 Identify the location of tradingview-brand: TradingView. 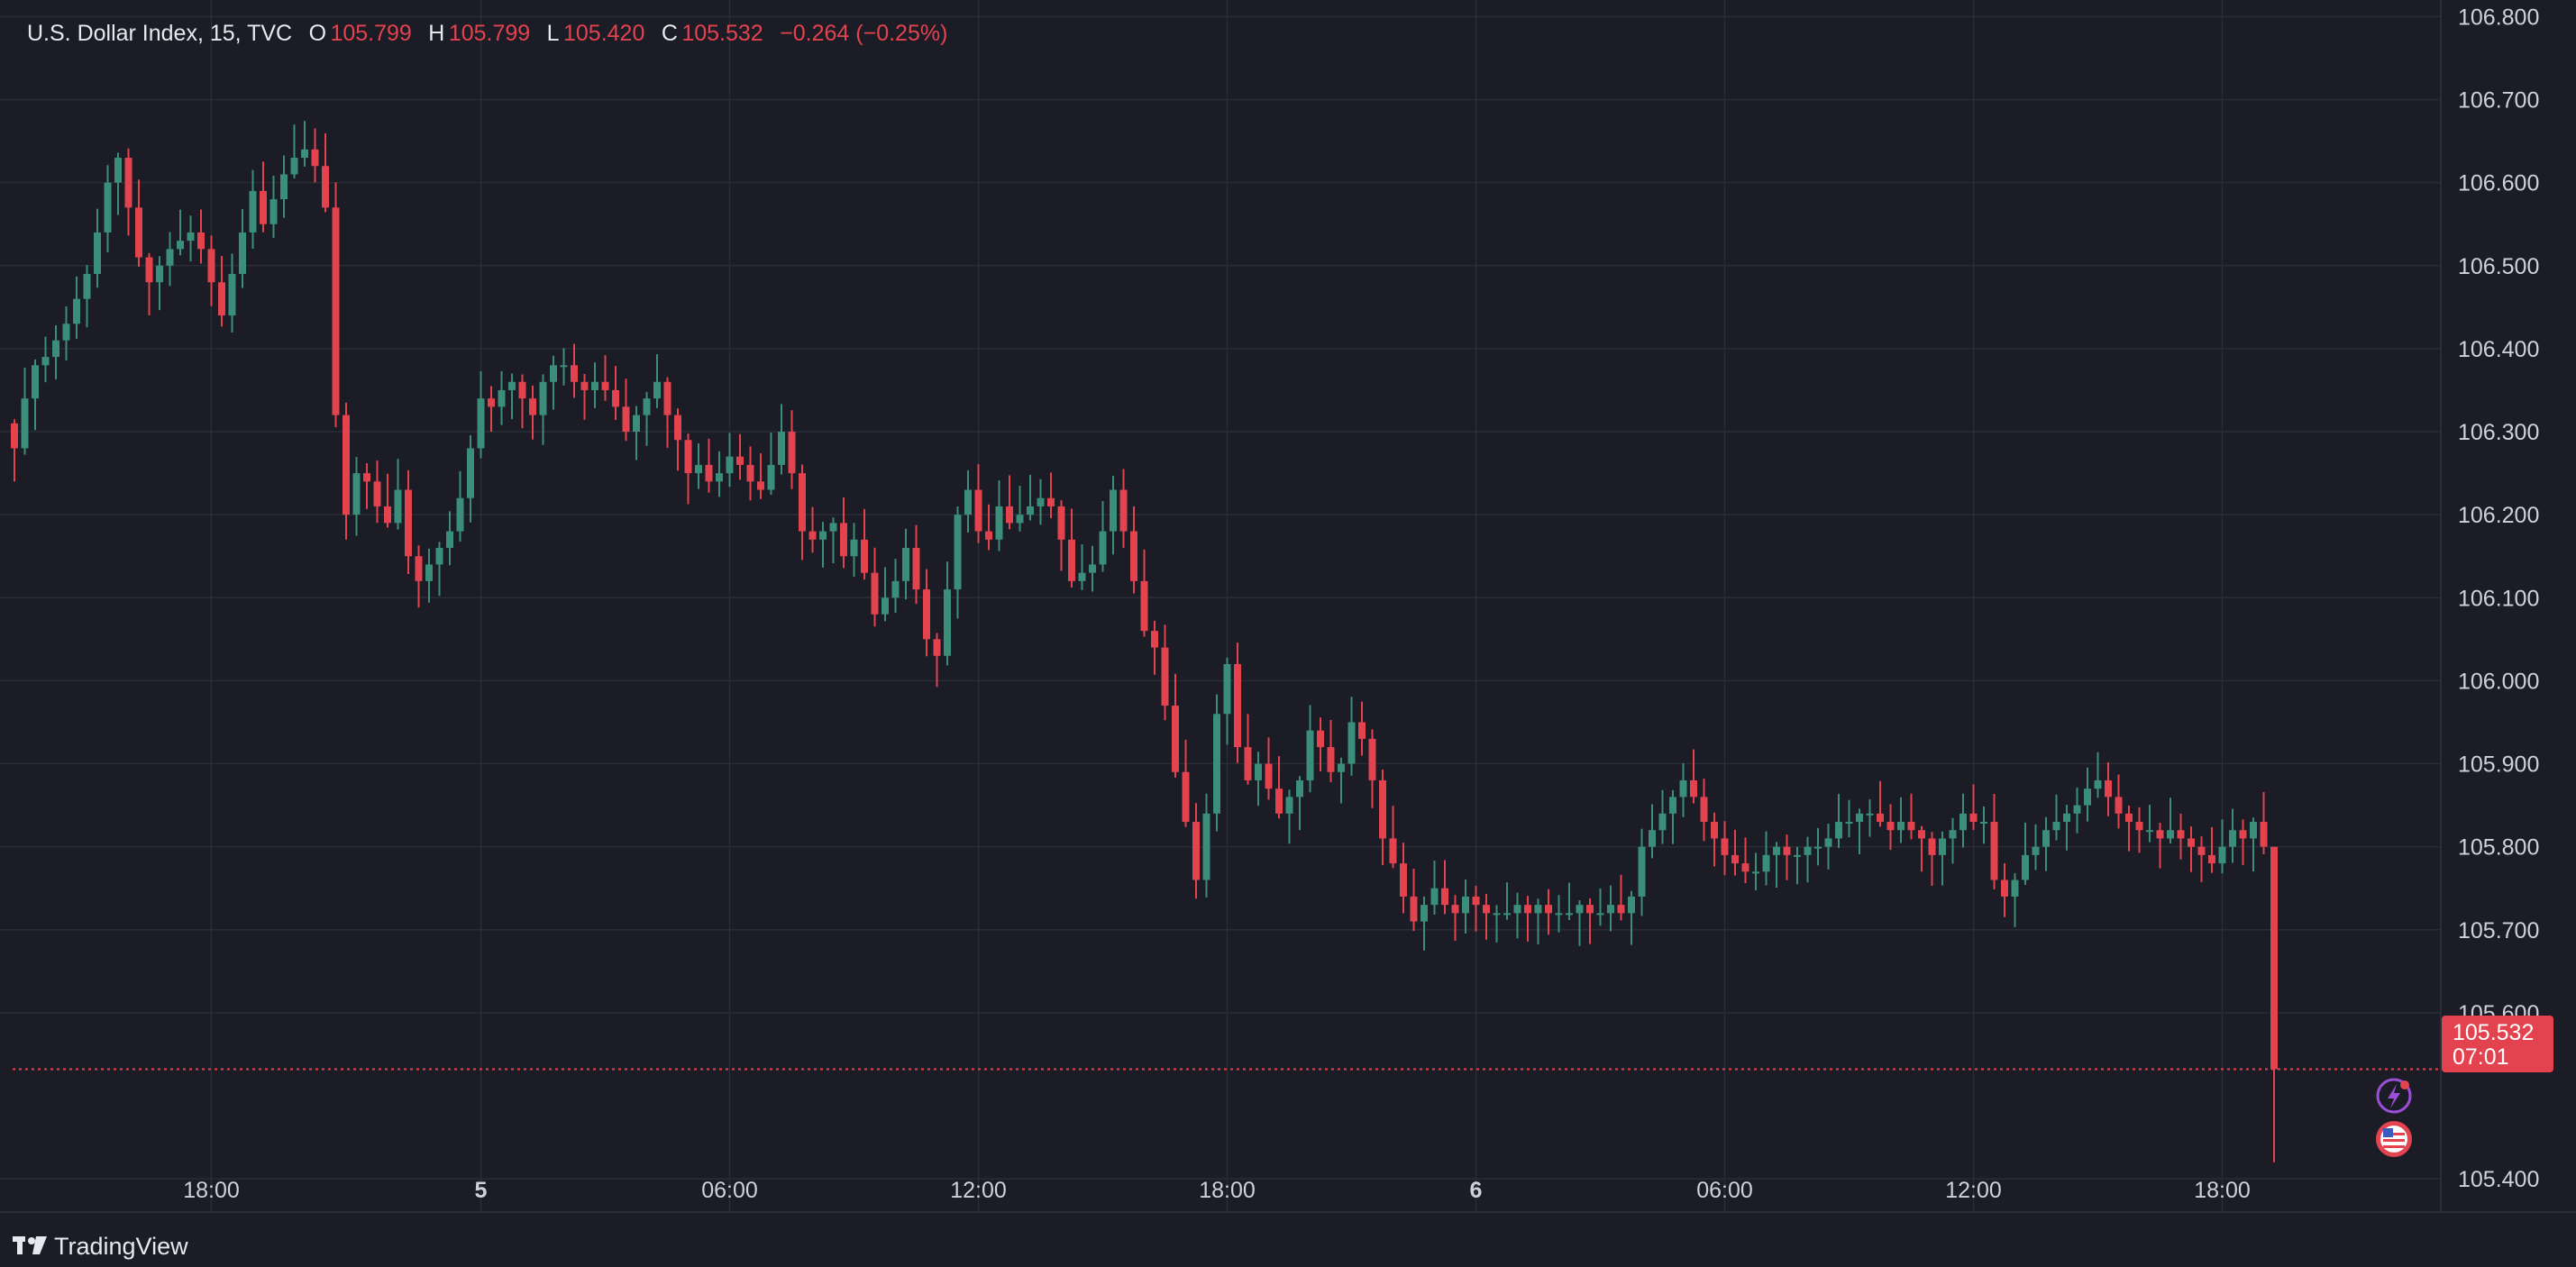
(100, 1246).